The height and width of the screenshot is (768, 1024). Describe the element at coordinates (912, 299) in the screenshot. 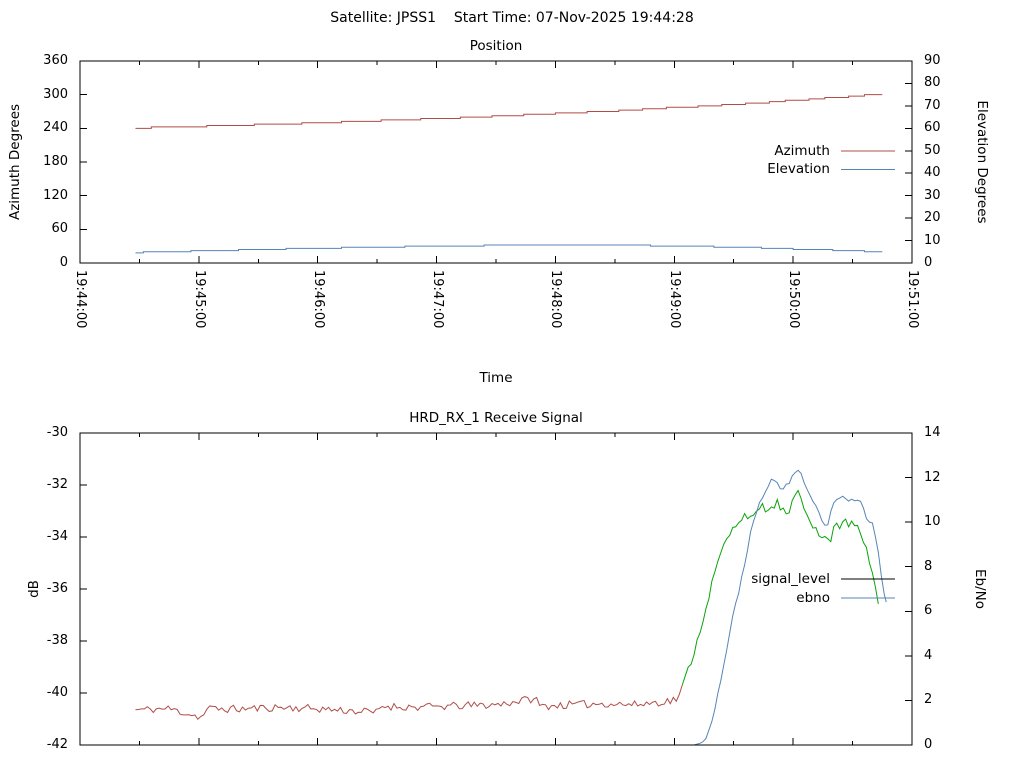

I see `x-tick-label: 19:51:00` at that location.